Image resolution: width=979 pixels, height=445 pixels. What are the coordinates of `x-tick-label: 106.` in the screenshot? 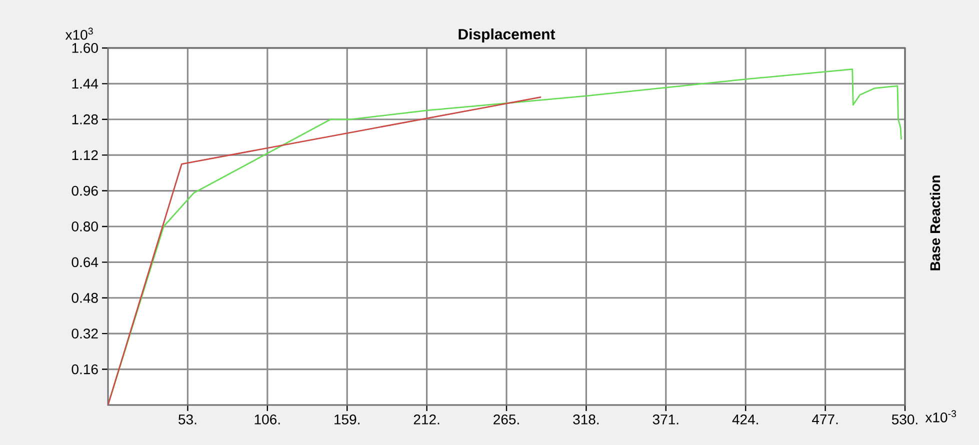 It's located at (267, 419).